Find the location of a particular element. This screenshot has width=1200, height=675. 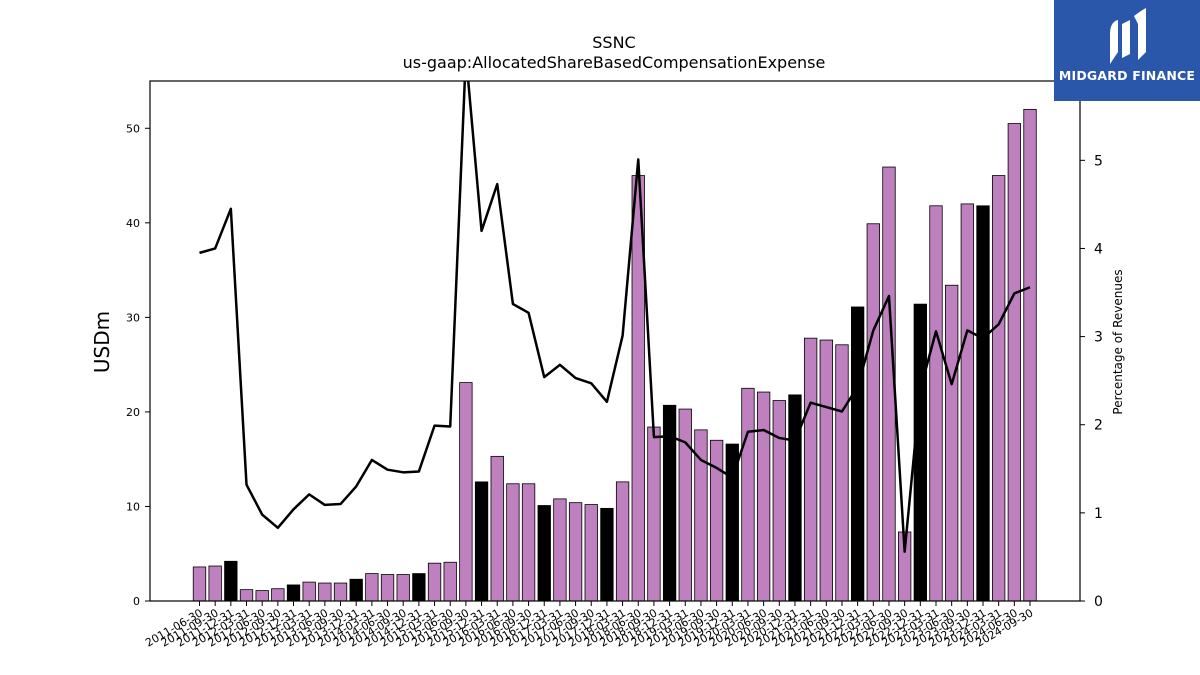

brand-name: MIDGARD FINANCE is located at coordinates (1127, 75).